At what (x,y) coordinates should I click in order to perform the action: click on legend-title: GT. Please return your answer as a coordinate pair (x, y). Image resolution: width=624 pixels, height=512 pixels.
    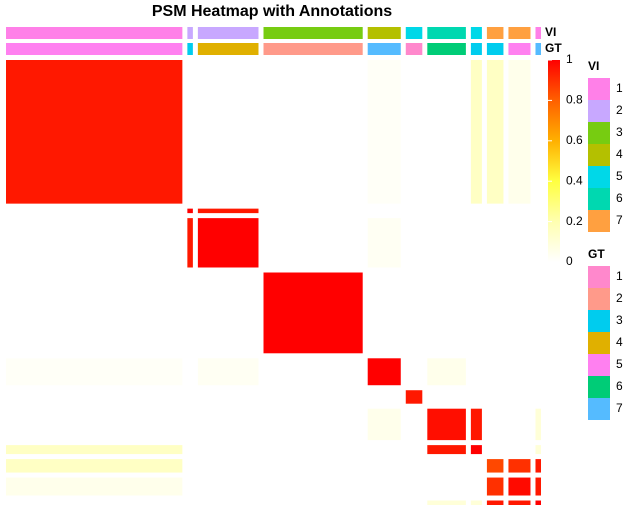
    Looking at the image, I should click on (596, 254).